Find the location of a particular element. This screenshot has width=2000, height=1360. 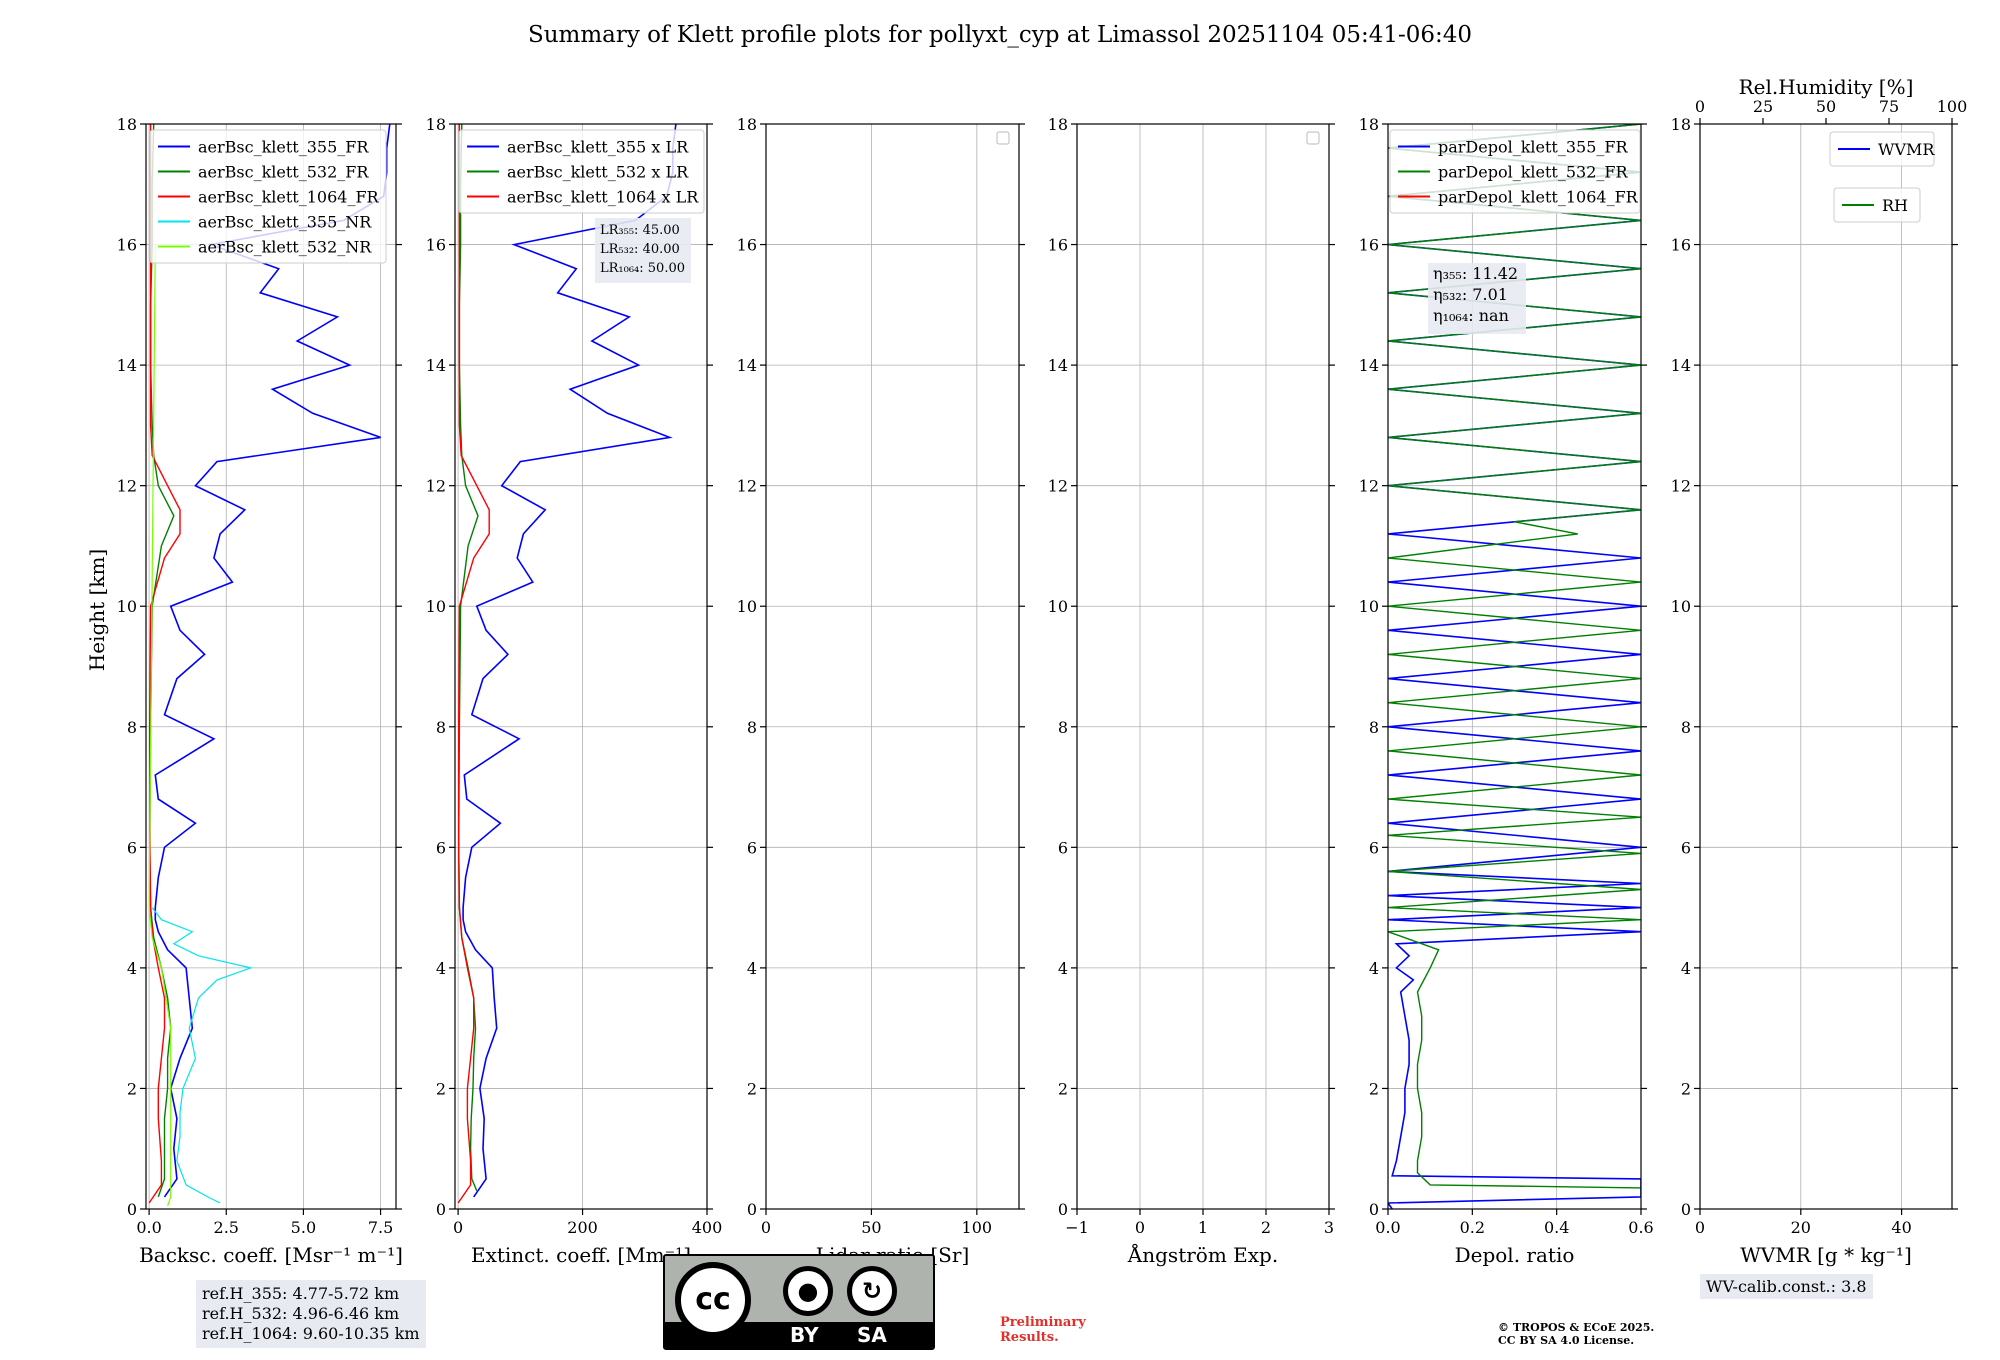

y-tick-label-wv-1: 2 is located at coordinates (1686, 1088).